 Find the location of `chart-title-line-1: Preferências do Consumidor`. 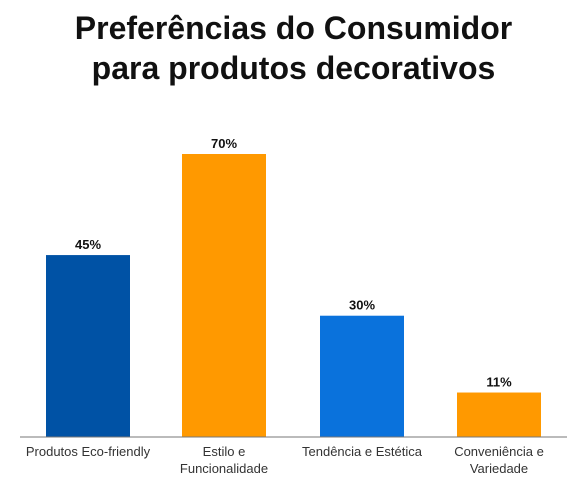

chart-title-line-1: Preferências do Consumidor is located at coordinates (293, 28).